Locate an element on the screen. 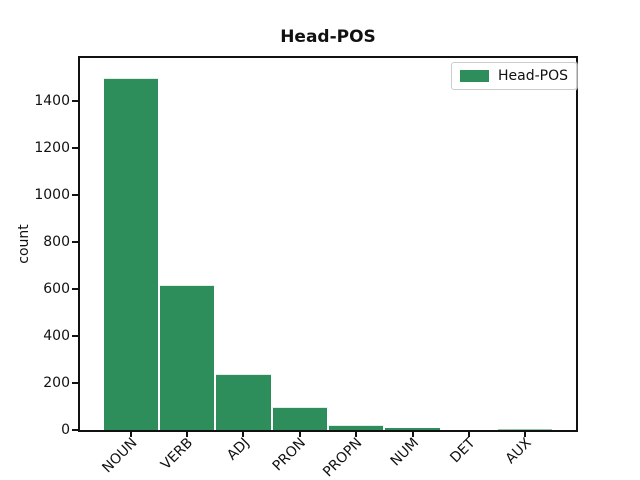 The image size is (640, 480). x-tick-label-num: NUM is located at coordinates (404, 452).